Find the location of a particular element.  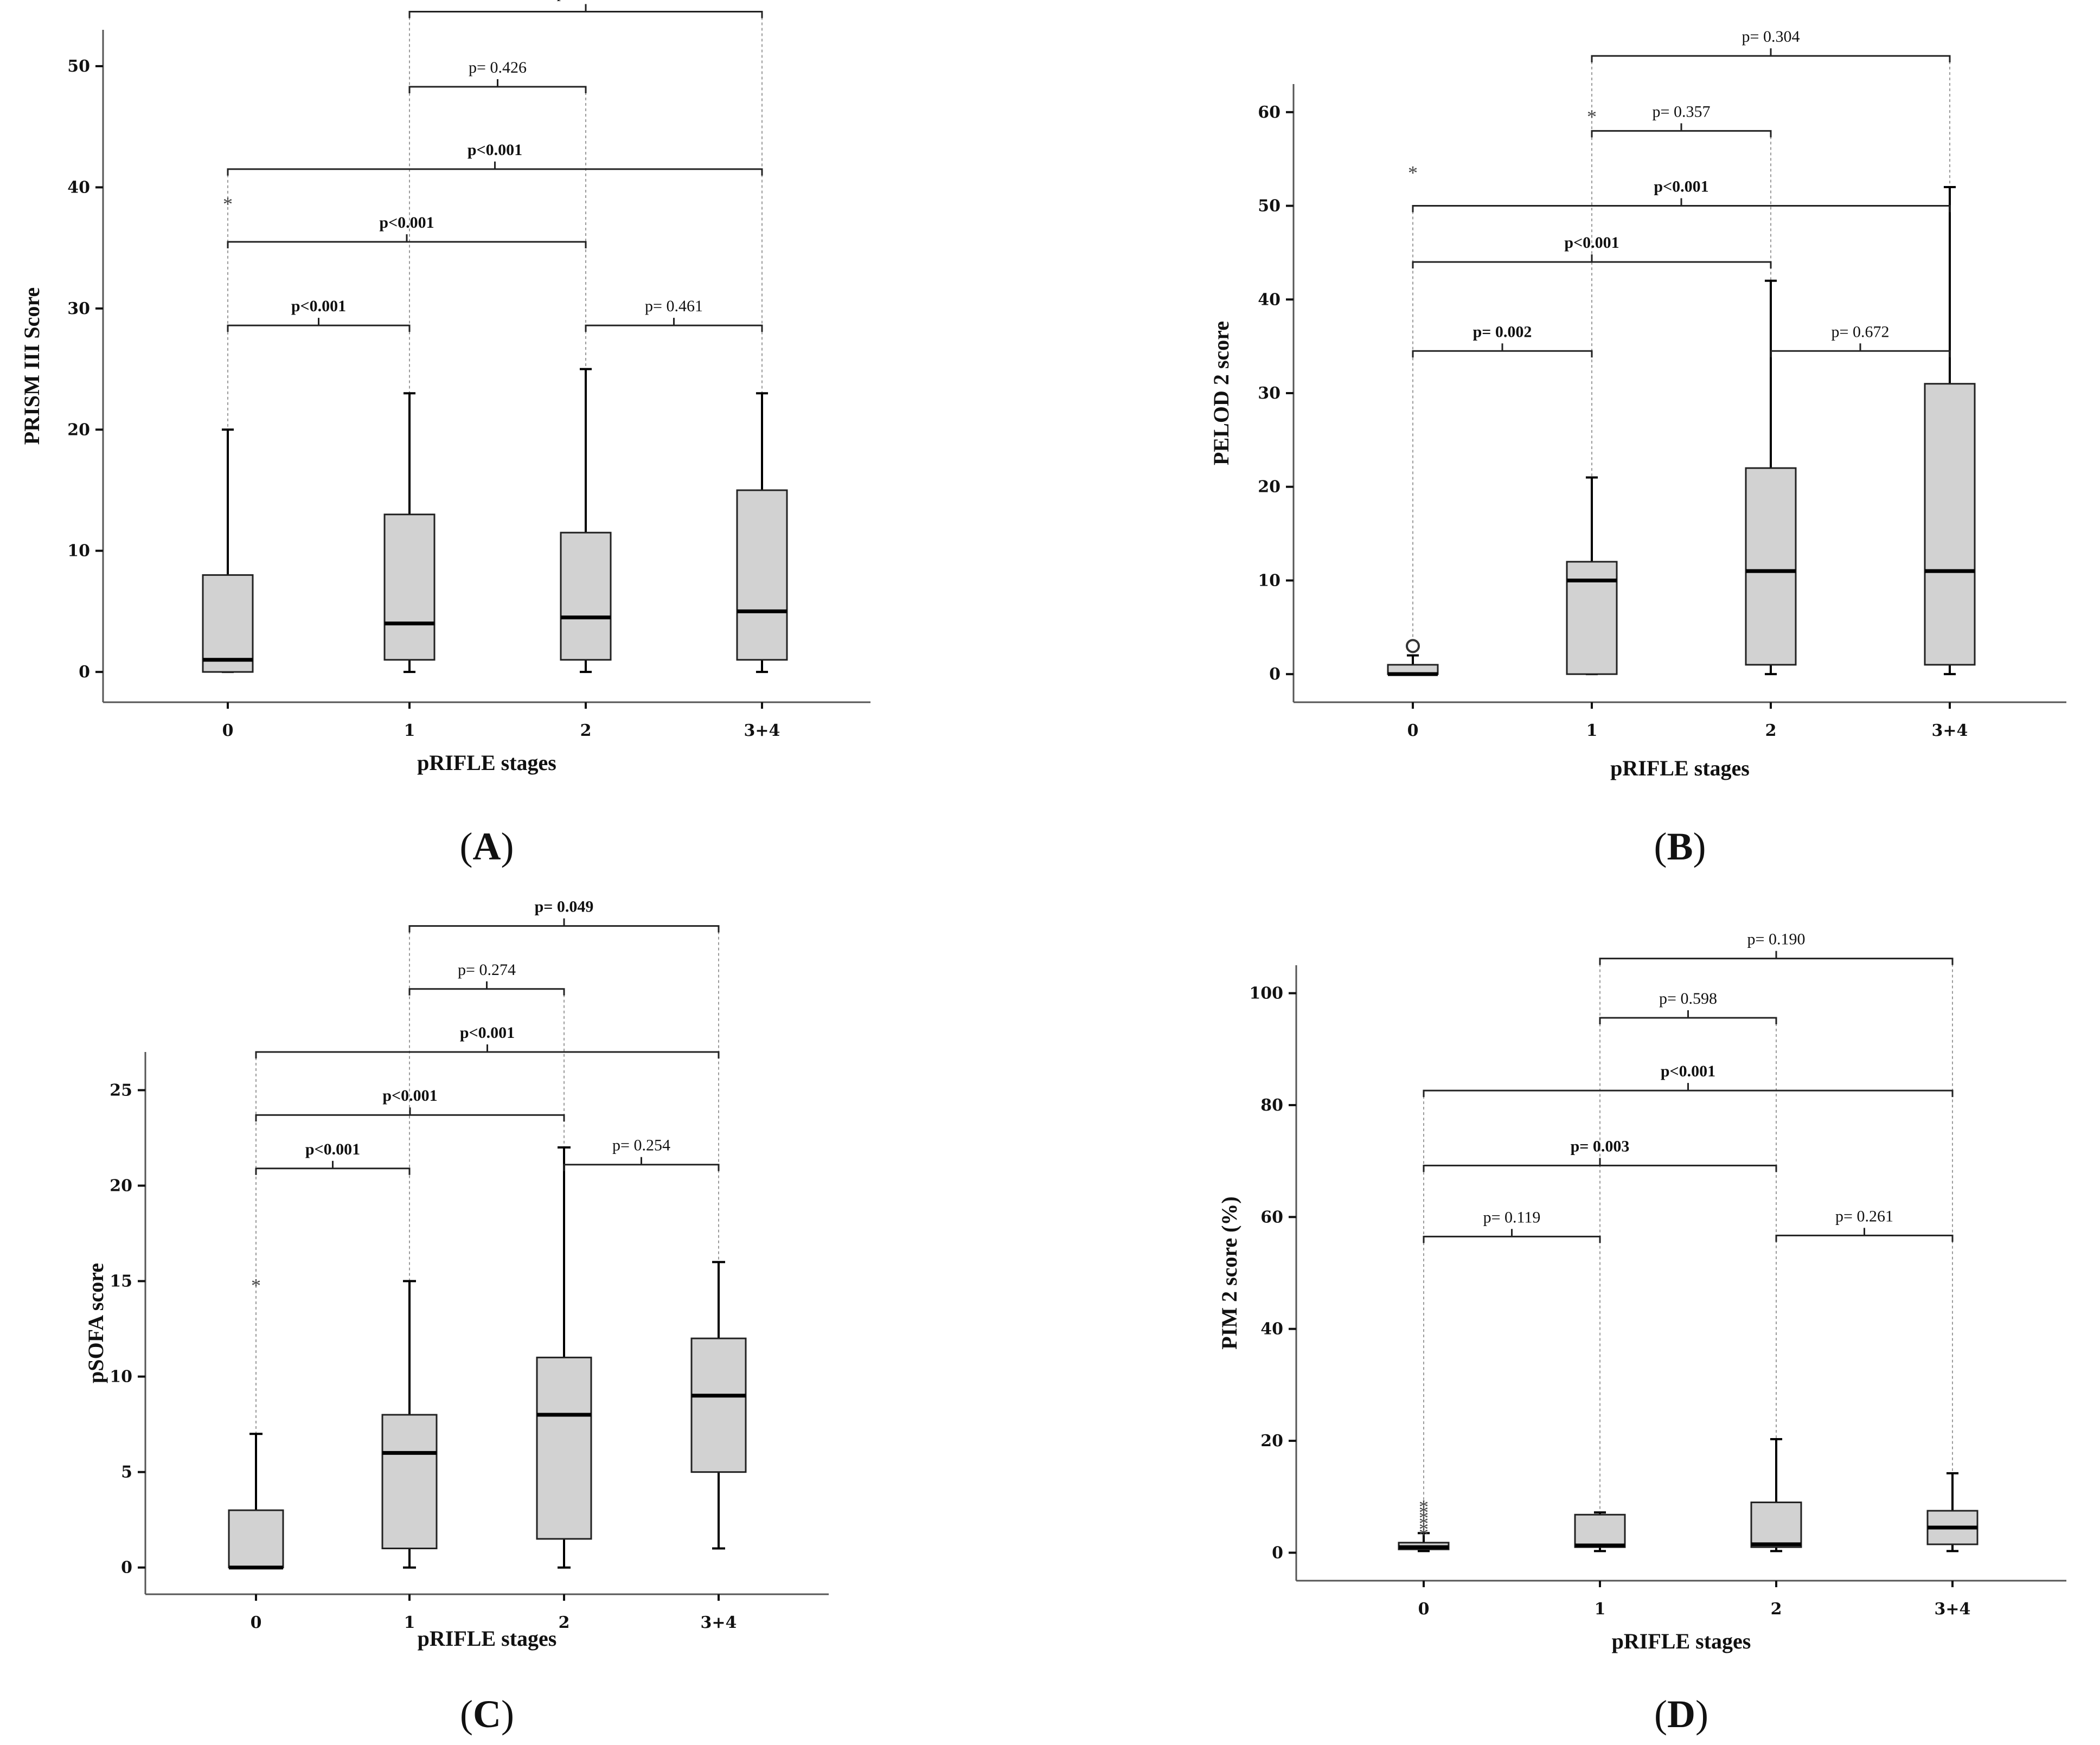

caption-letter: A is located at coordinates (487, 846).